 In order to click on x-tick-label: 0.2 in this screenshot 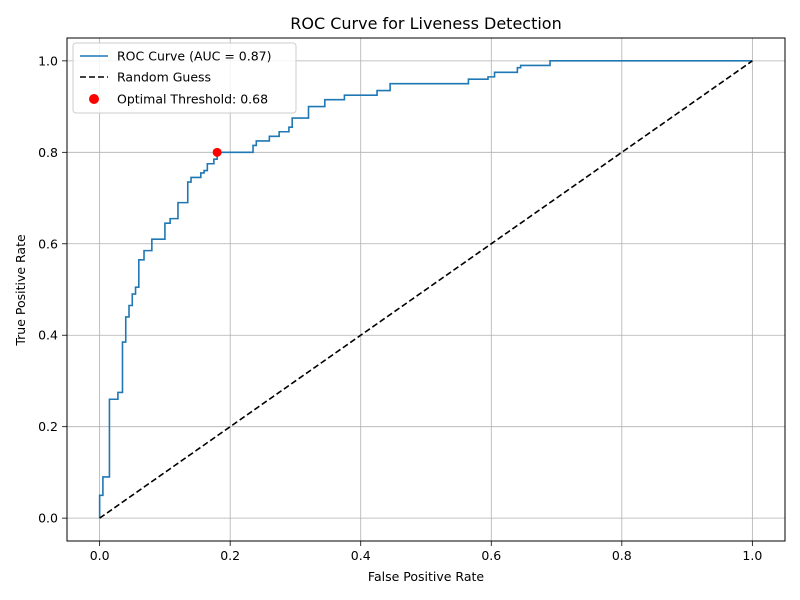, I will do `click(230, 555)`.